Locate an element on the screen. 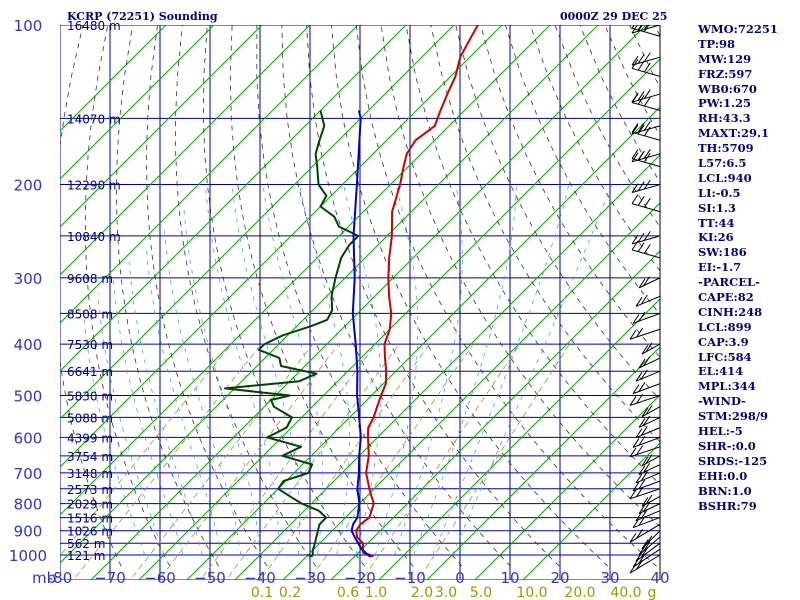 Image resolution: width=800 pixels, height=600 pixels. index-row: SHR-:0.0 is located at coordinates (727, 445).